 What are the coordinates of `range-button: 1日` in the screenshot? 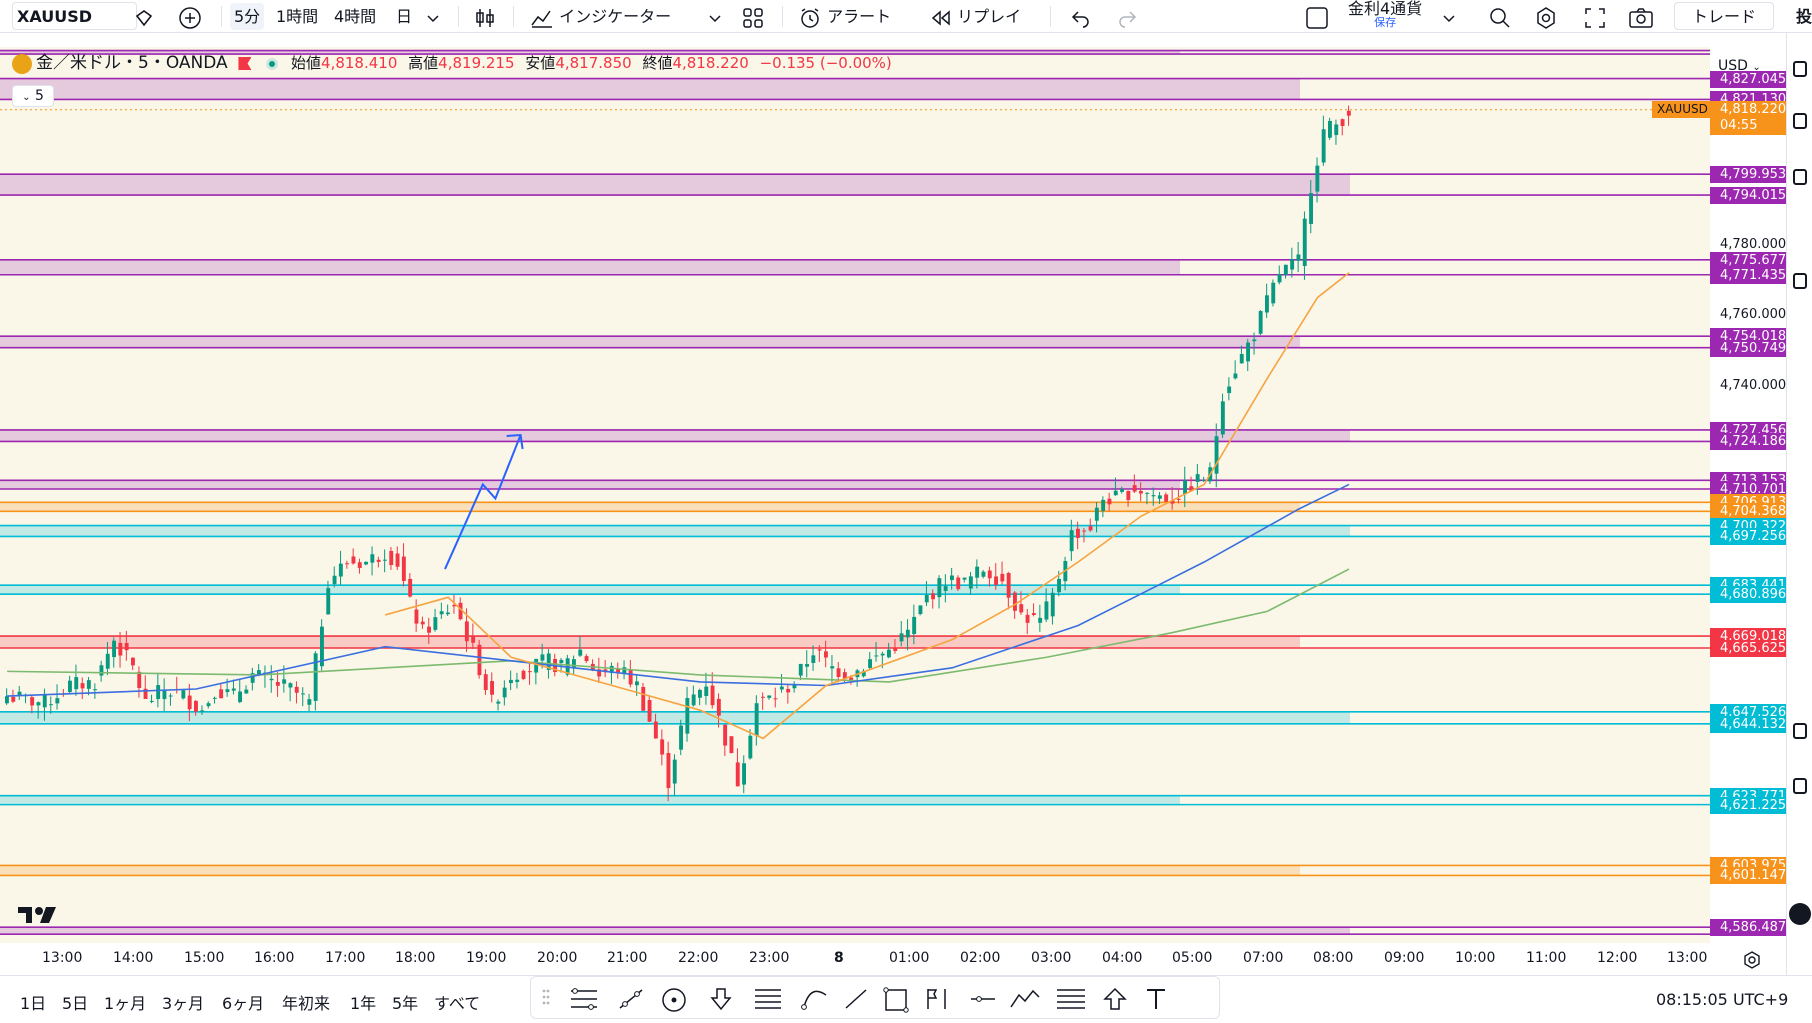 It's located at (33, 1003).